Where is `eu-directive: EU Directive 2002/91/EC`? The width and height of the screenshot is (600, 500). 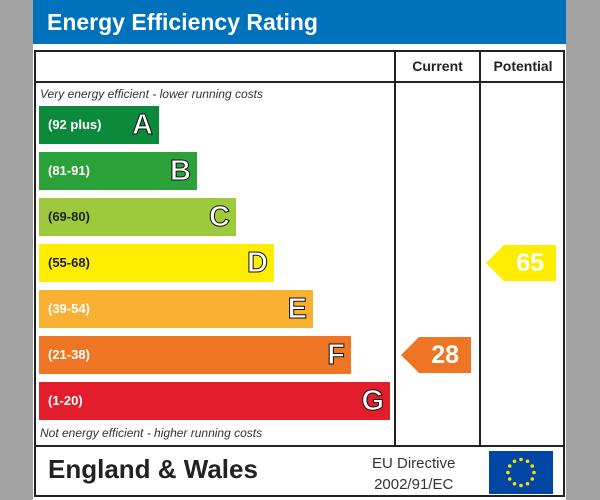
eu-directive: EU Directive 2002/91/EC is located at coordinates (413, 474).